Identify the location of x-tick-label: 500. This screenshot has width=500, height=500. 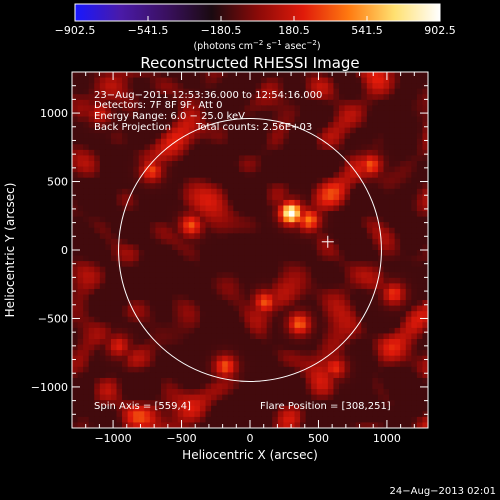
(318, 438).